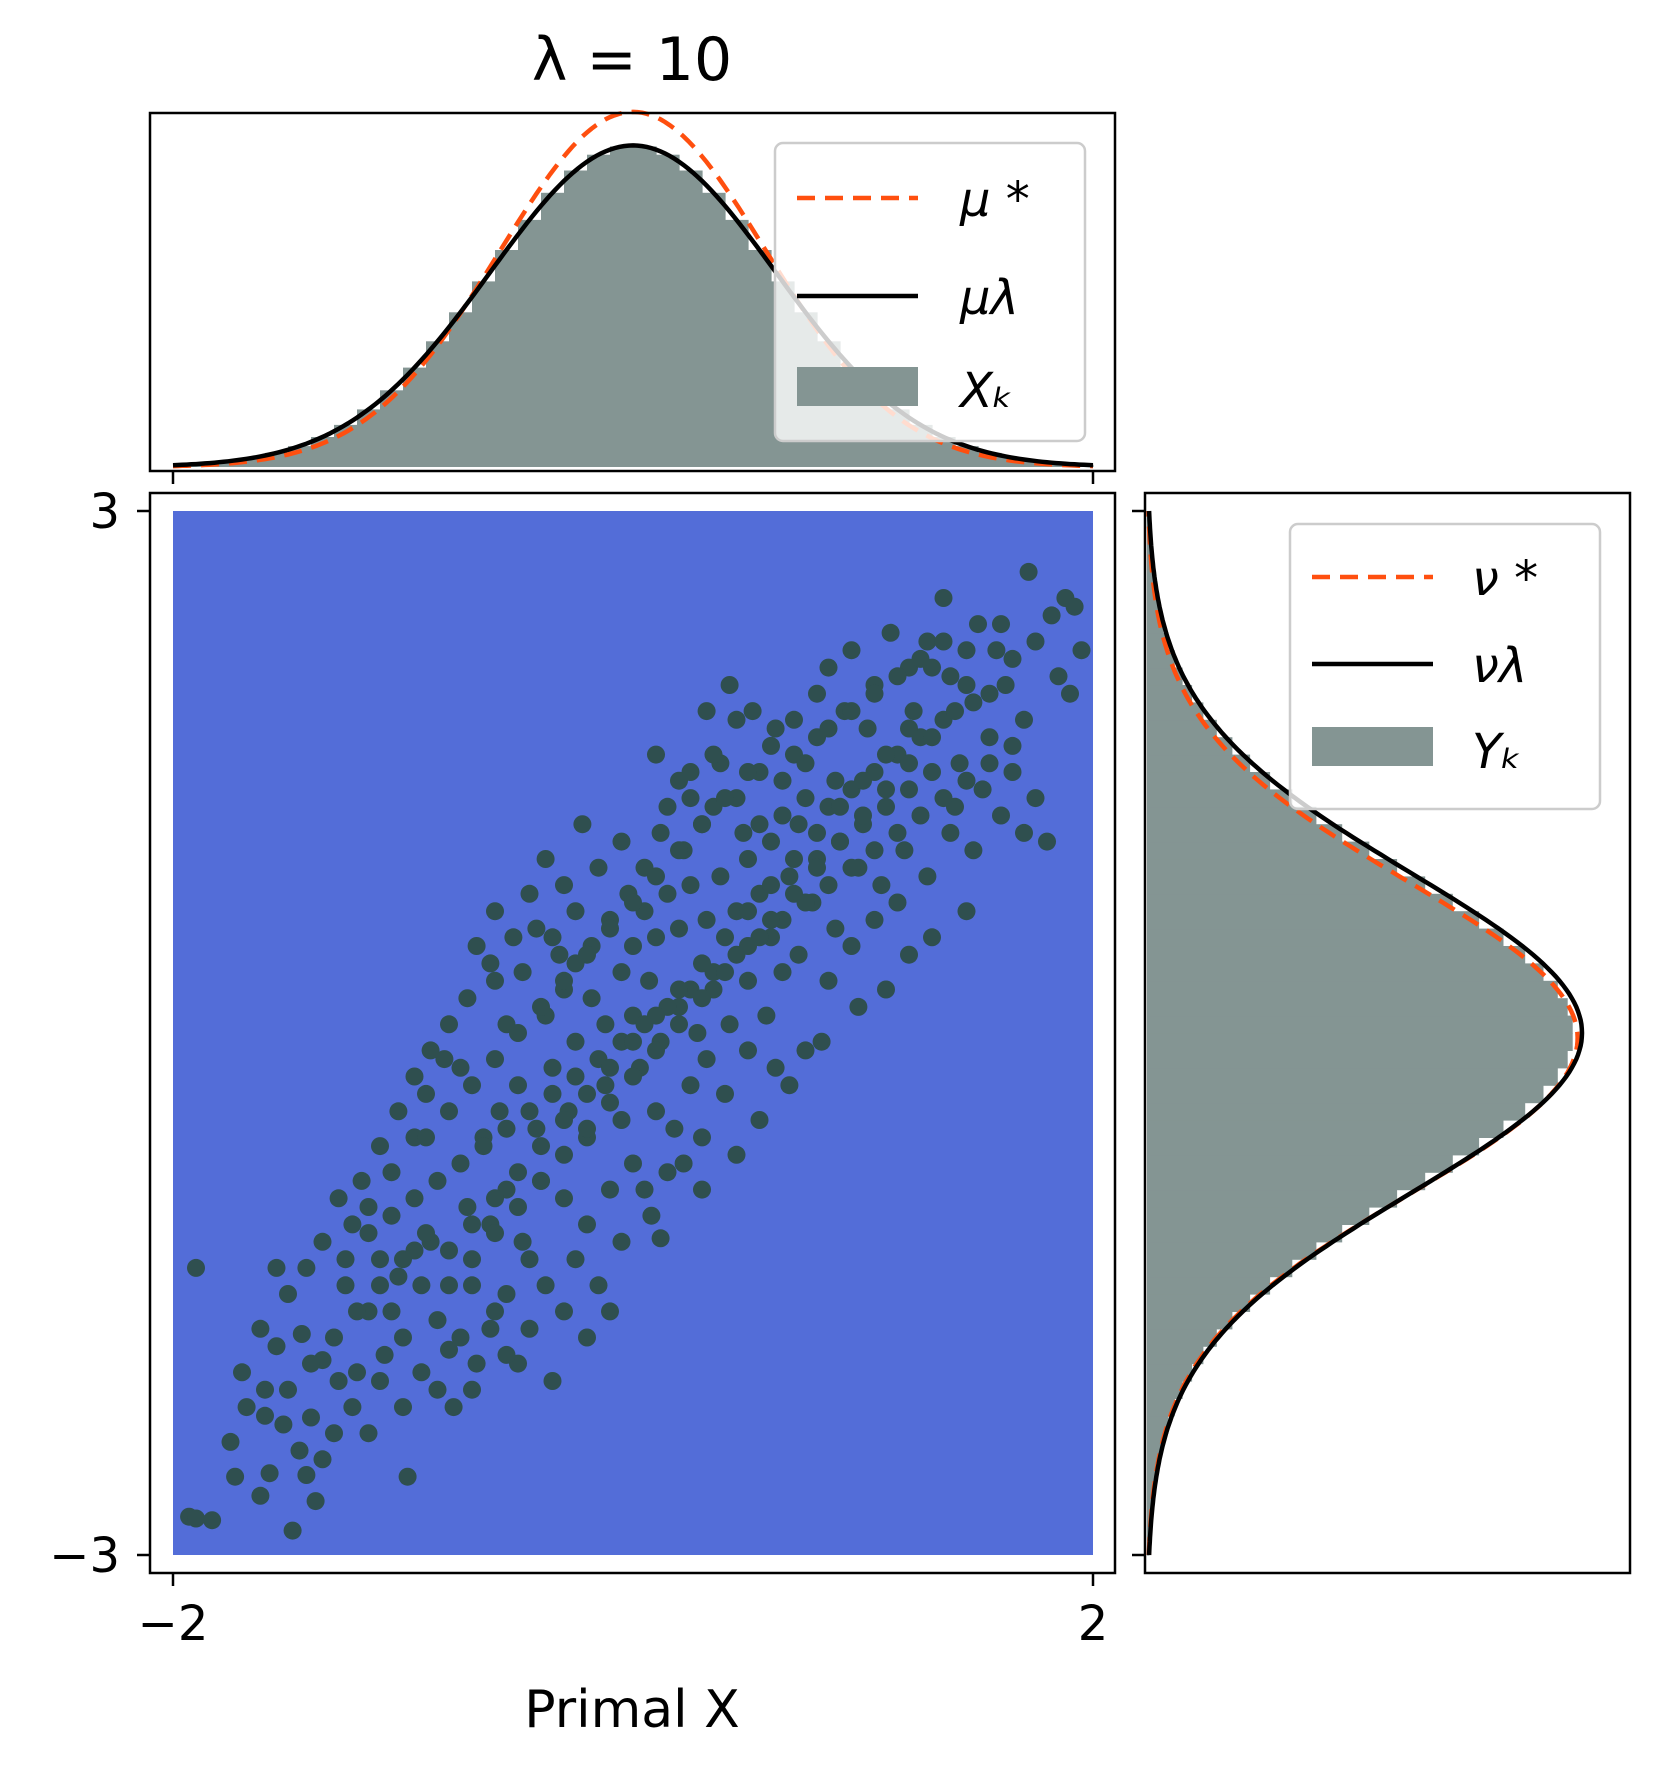 This screenshot has height=1778, width=1661. I want to click on right-legend-hist-swatch, so click(1372, 746).